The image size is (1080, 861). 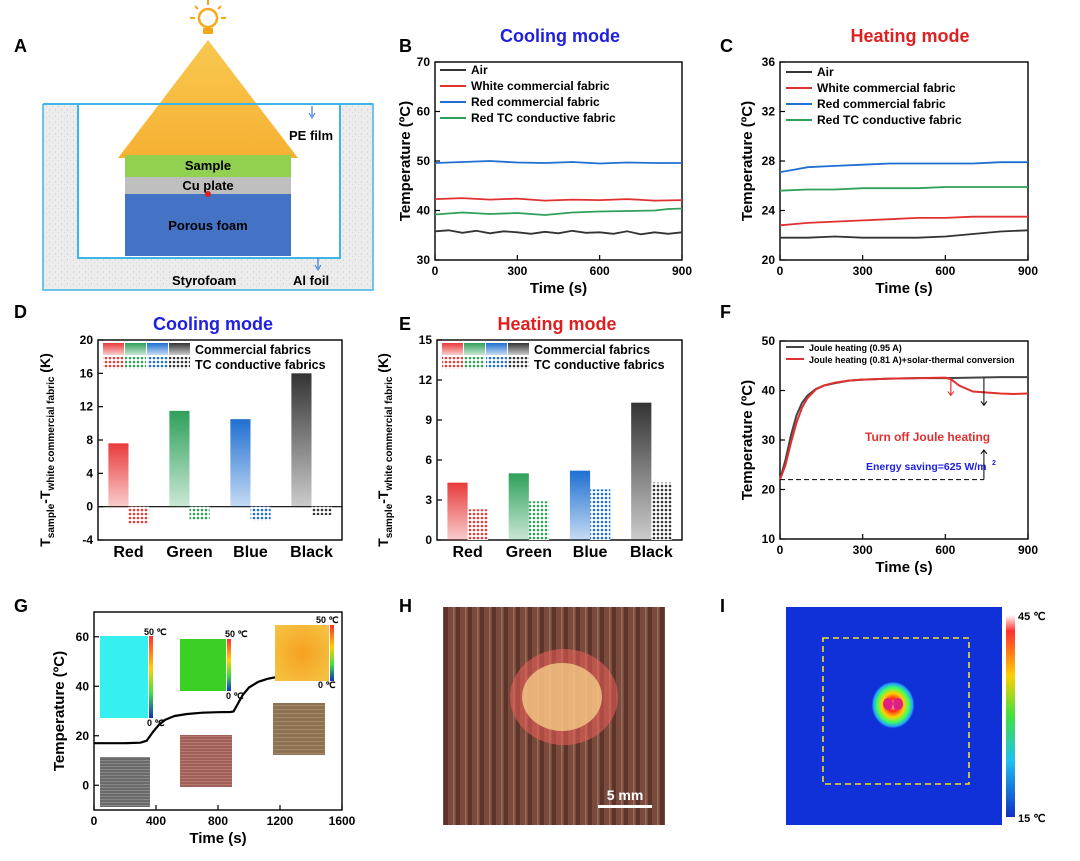 I want to click on inset-scale-label: 0 ℃, so click(x=327, y=685).